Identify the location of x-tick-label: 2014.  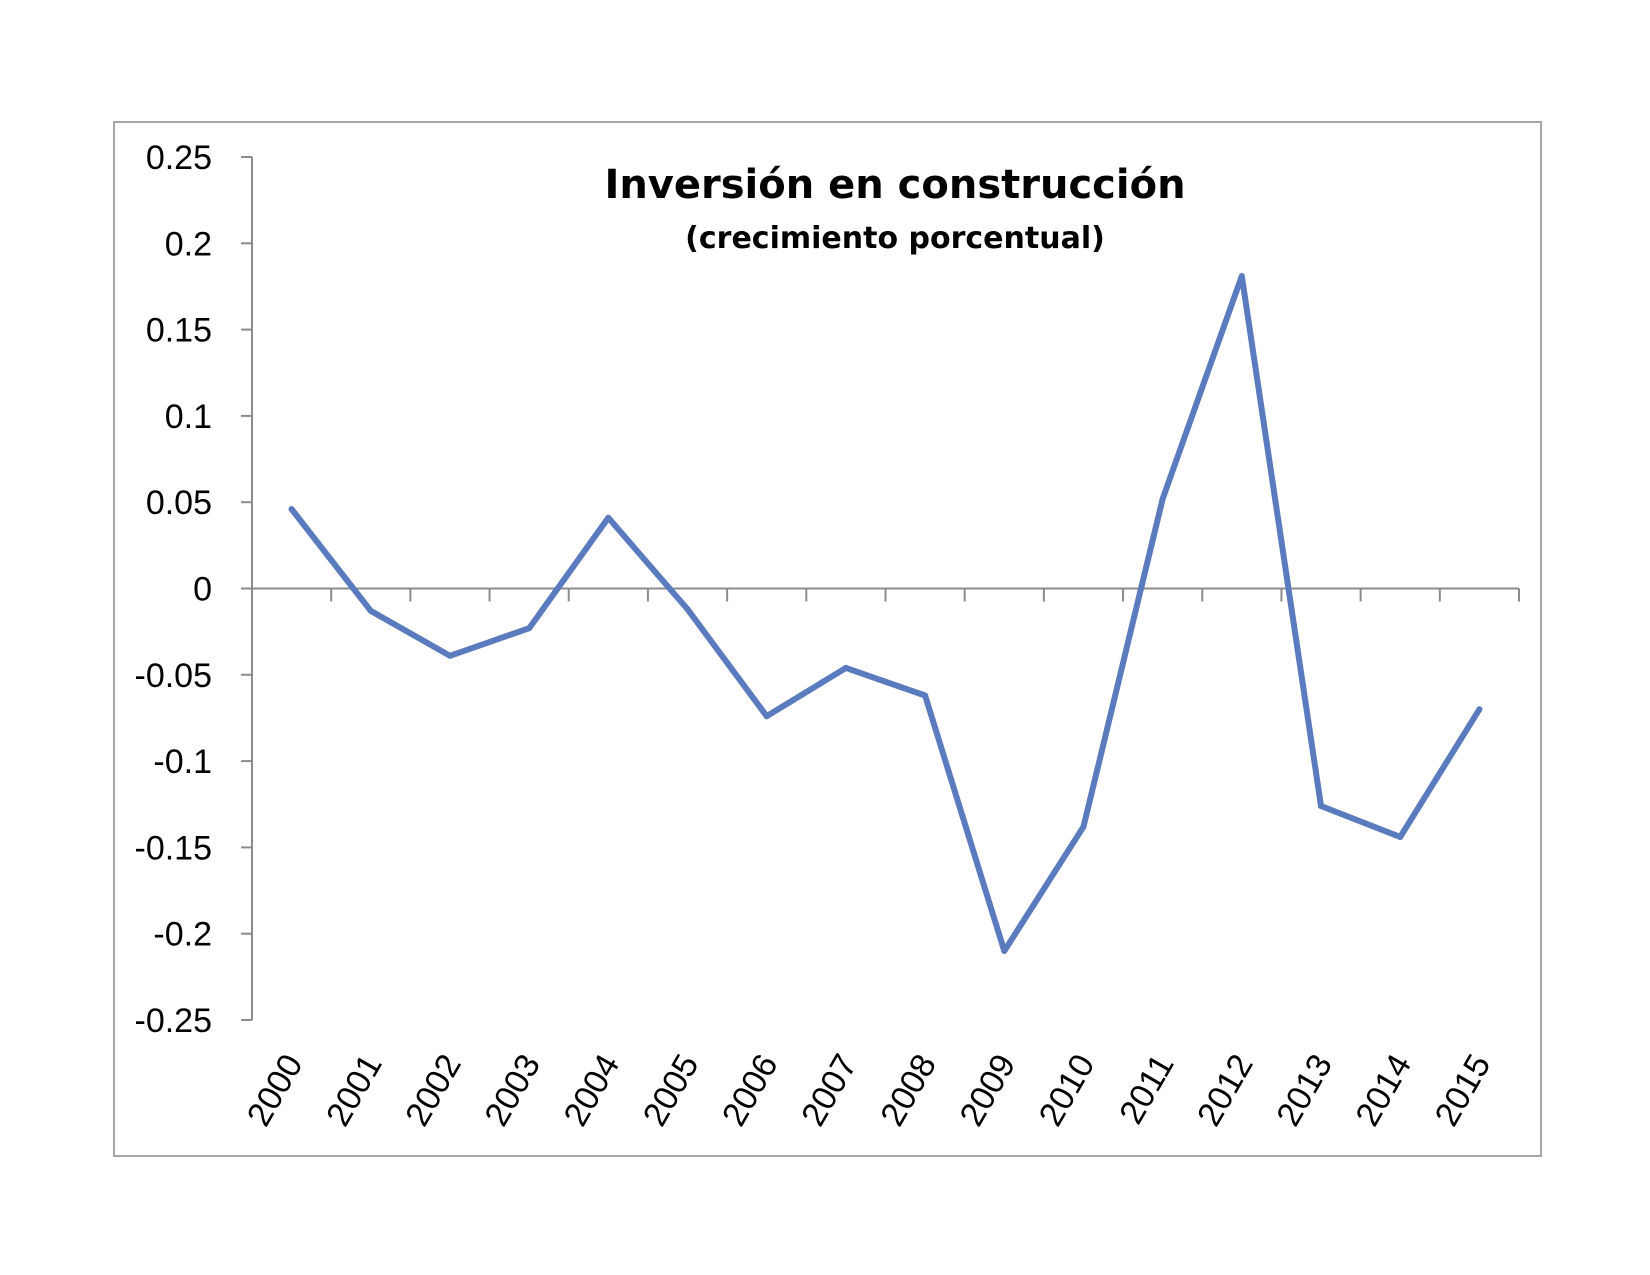
(1383, 1090).